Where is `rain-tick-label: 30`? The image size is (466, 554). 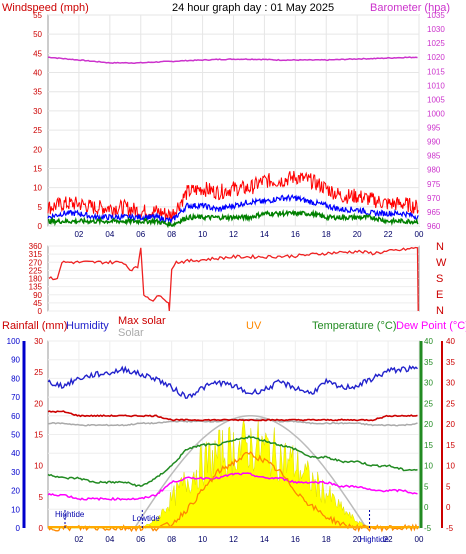
rain-tick-label: 30 is located at coordinates (38, 341).